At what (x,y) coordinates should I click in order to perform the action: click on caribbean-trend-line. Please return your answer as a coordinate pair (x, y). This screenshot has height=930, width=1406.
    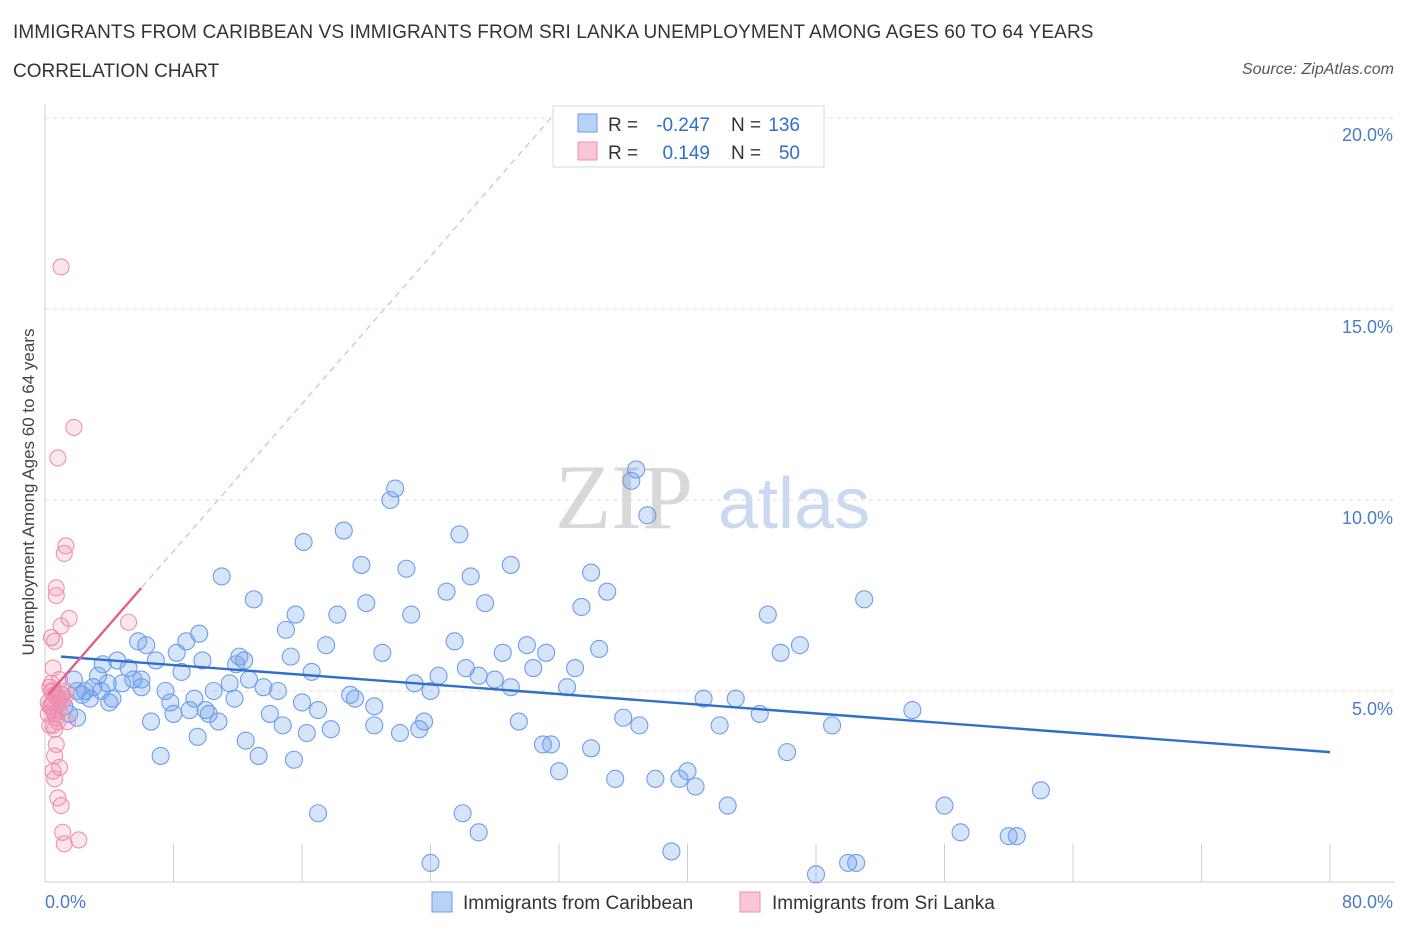
    Looking at the image, I should click on (695, 704).